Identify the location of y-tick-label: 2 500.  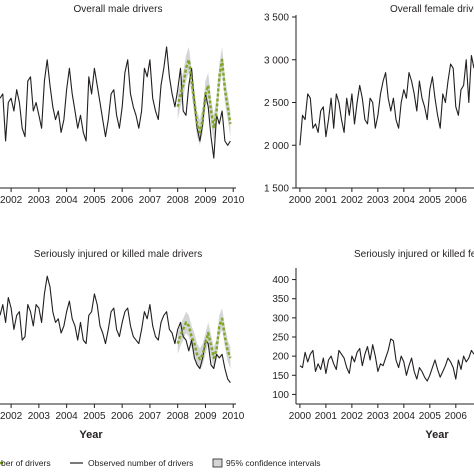
(276, 103).